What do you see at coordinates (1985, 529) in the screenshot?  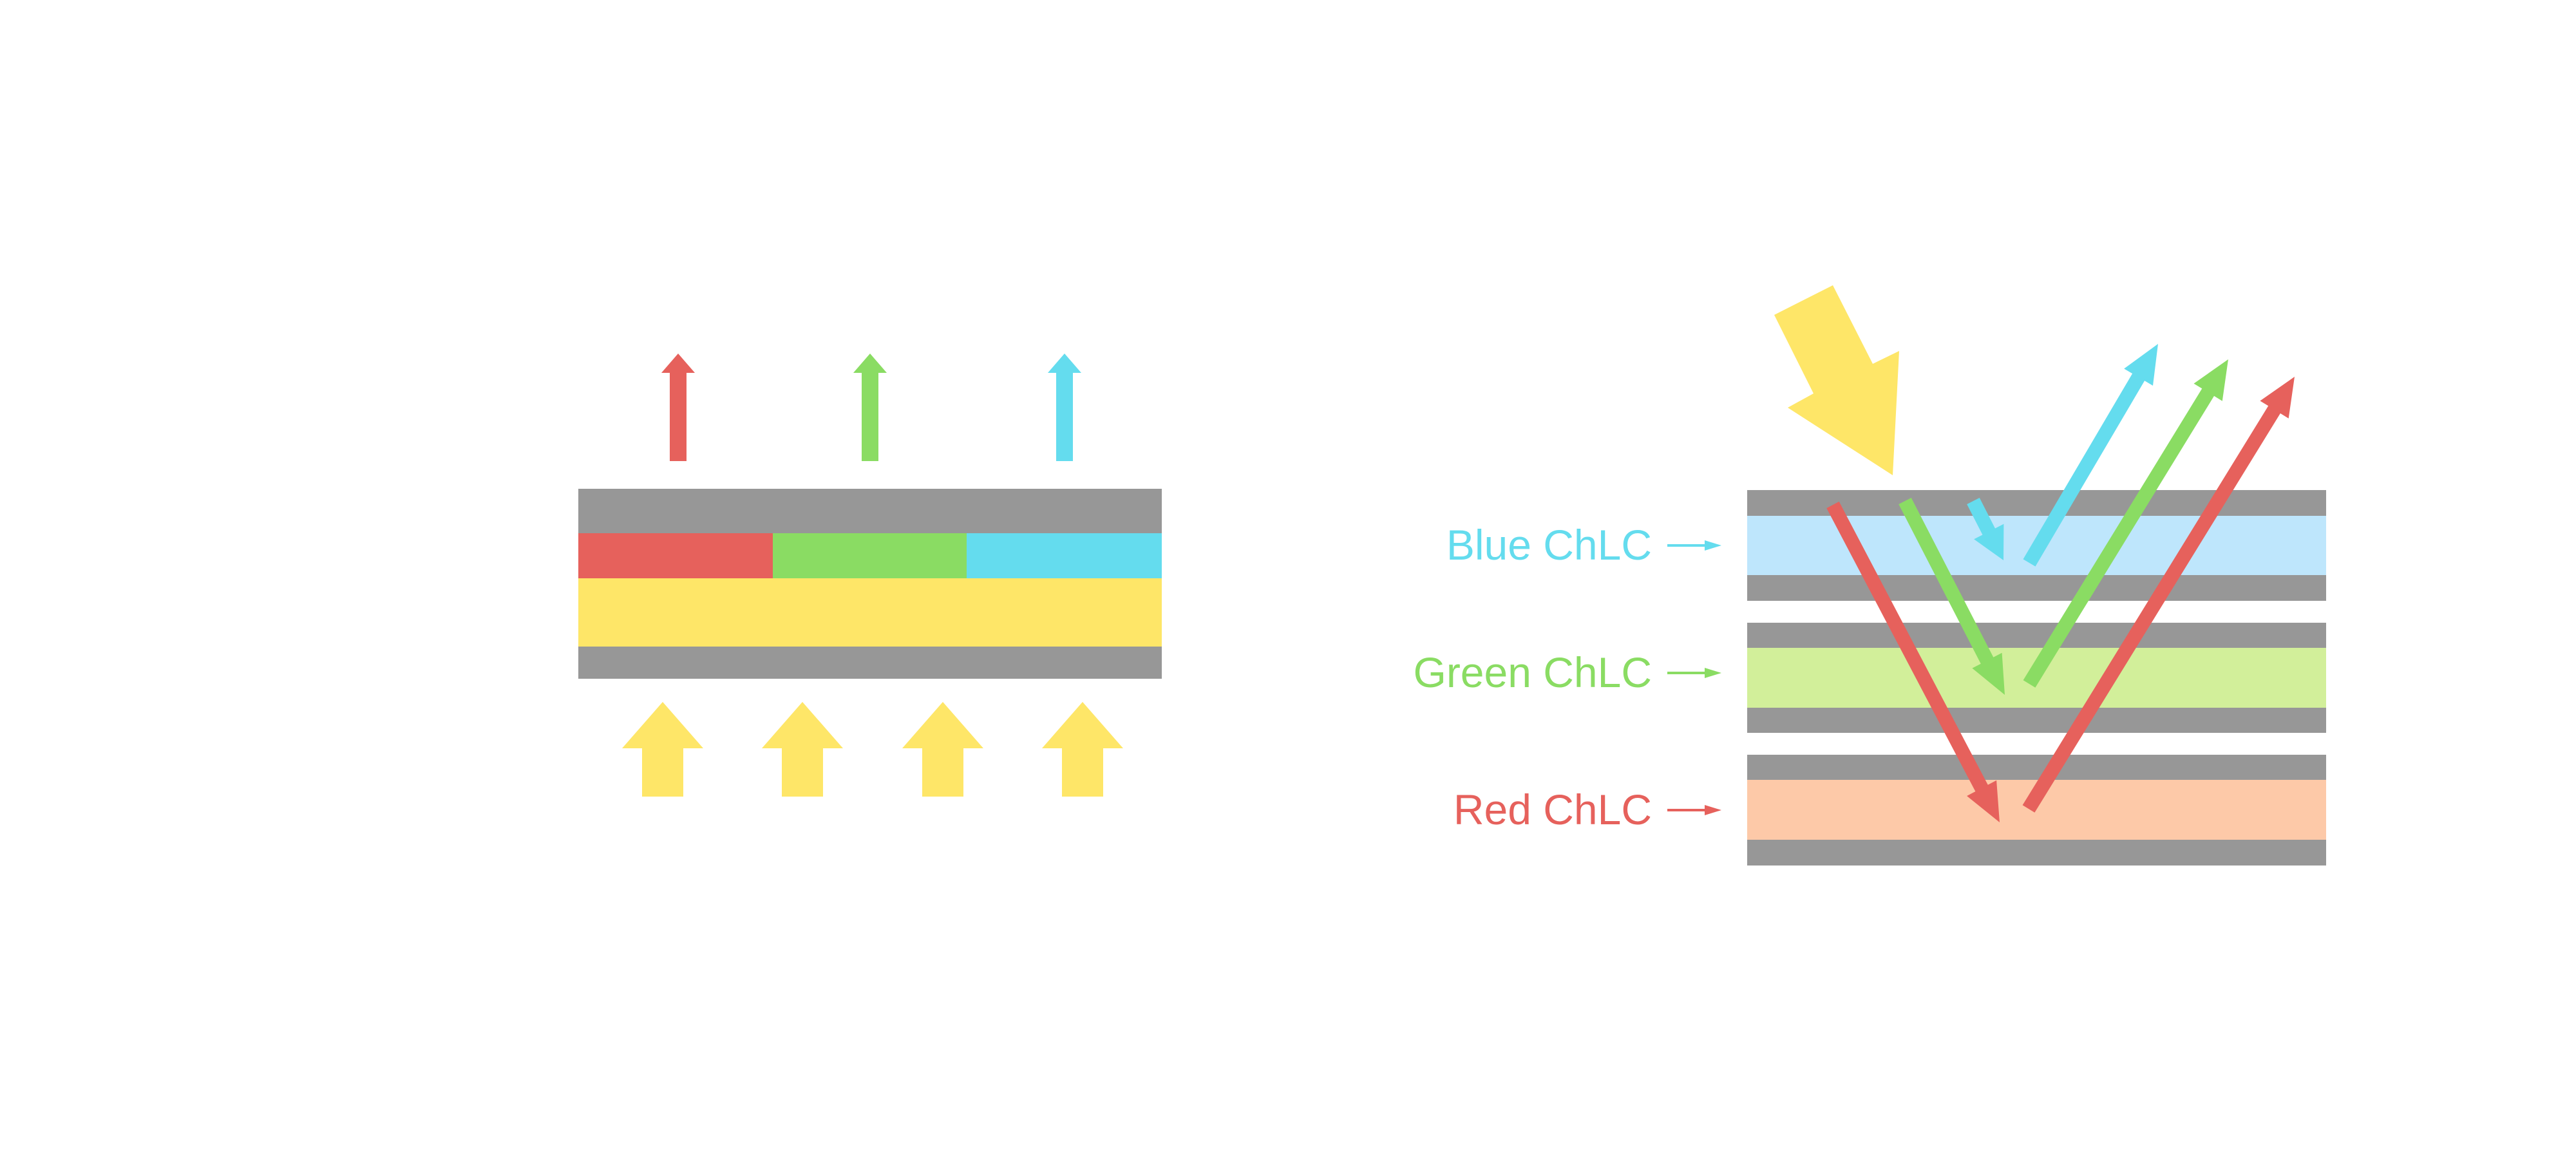 I see `blue-incident-arrow` at bounding box center [1985, 529].